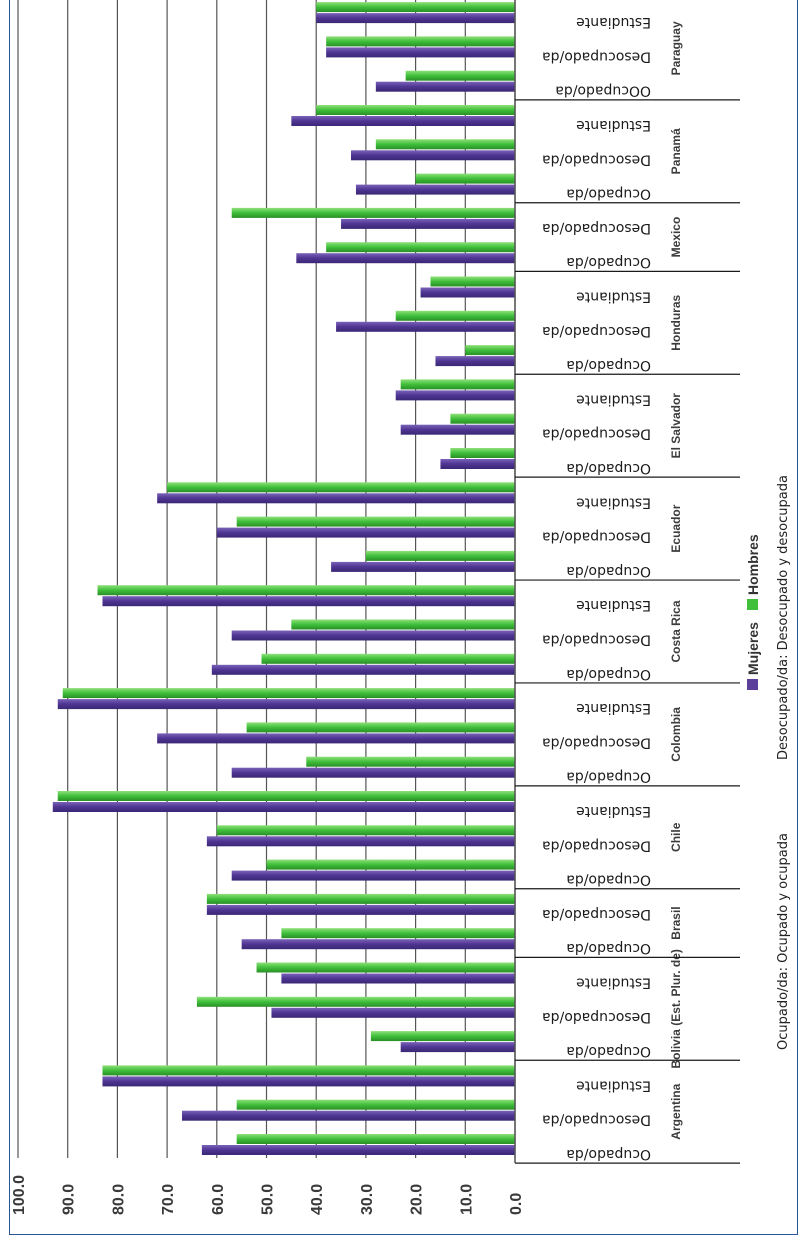 This screenshot has width=803, height=1240. What do you see at coordinates (19, 1195) in the screenshot?
I see `x-tick-label: 100.0` at bounding box center [19, 1195].